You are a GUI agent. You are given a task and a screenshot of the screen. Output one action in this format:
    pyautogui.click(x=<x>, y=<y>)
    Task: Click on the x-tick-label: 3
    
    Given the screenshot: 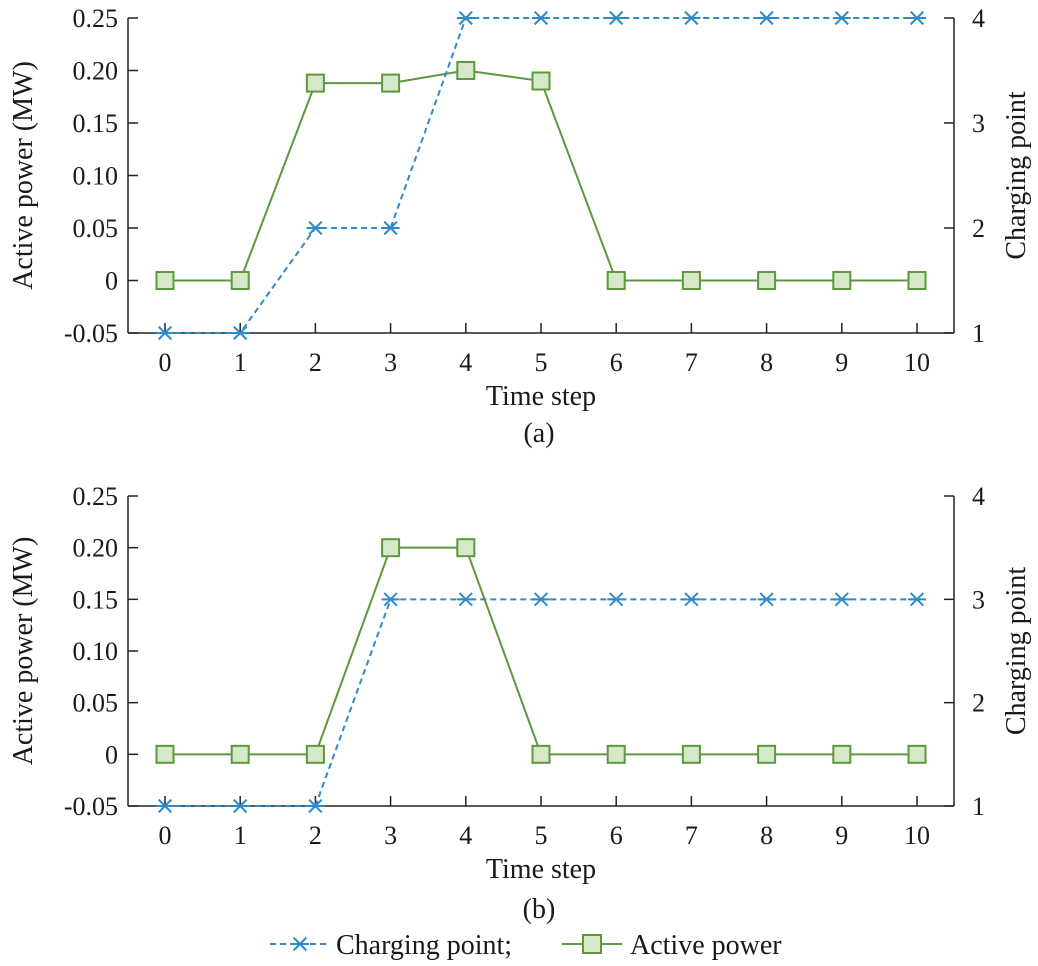 What is the action you would take?
    pyautogui.click(x=390, y=362)
    